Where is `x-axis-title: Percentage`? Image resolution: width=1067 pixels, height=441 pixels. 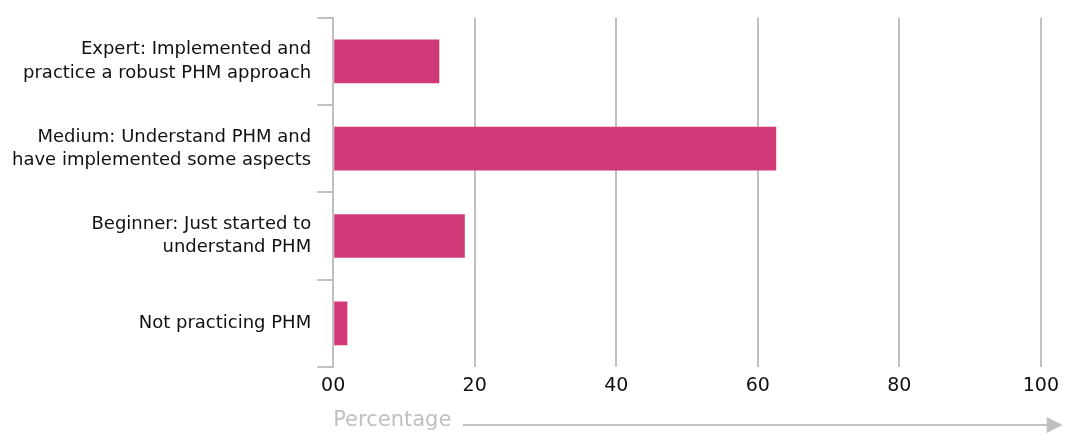 x-axis-title: Percentage is located at coordinates (392, 418).